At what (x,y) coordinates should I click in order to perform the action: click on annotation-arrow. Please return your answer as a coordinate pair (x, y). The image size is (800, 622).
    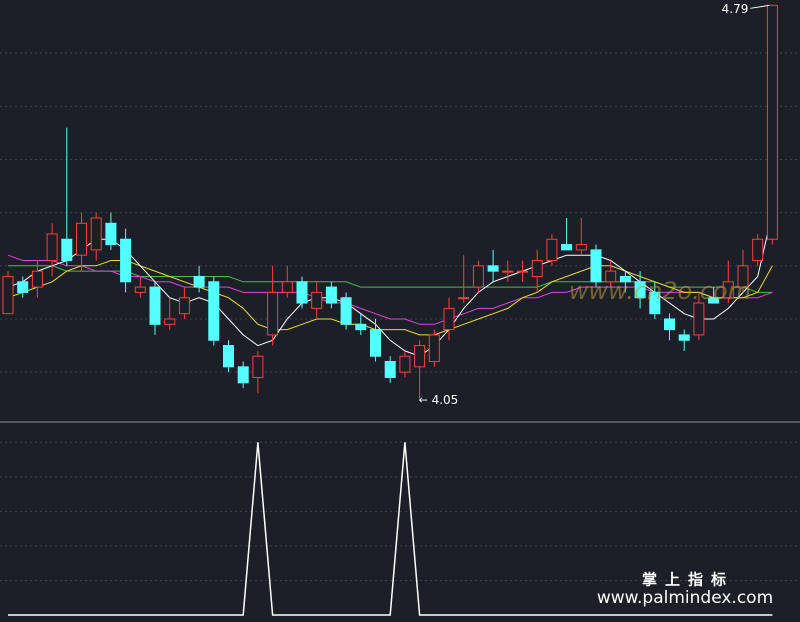
    Looking at the image, I should click on (760, 6).